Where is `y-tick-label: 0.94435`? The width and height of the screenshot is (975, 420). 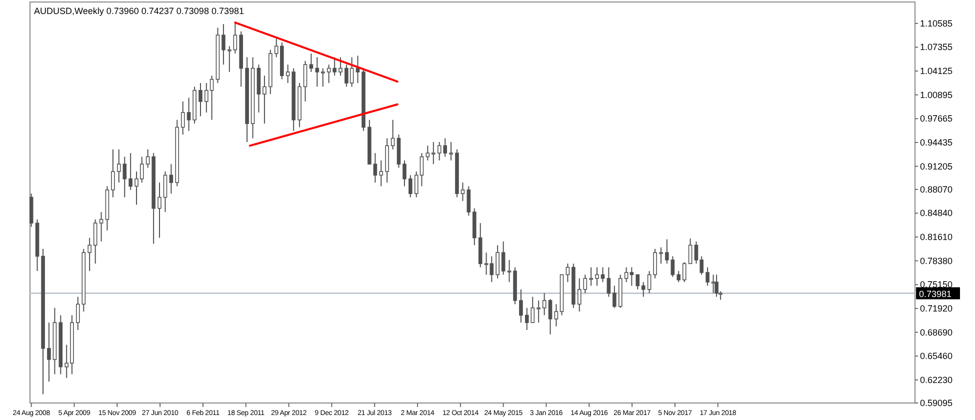 y-tick-label: 0.94435 is located at coordinates (936, 142).